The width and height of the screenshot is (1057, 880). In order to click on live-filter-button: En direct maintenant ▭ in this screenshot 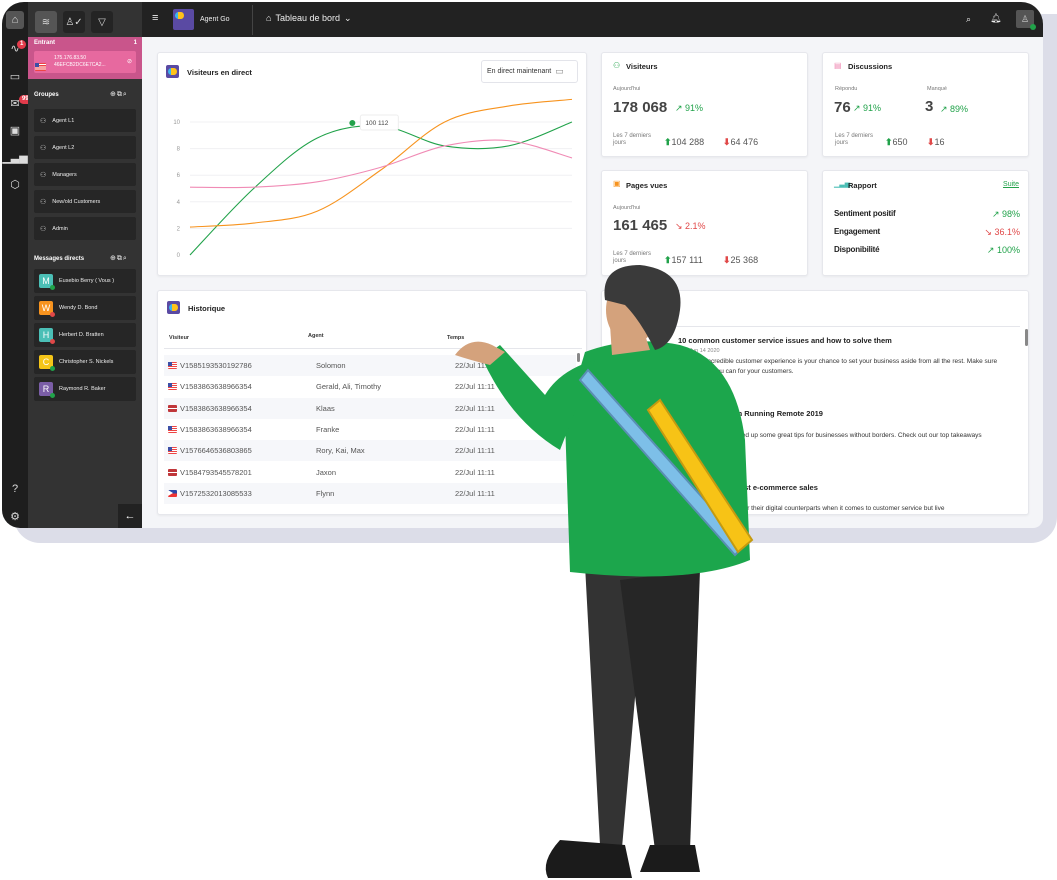, I will do `click(529, 71)`.